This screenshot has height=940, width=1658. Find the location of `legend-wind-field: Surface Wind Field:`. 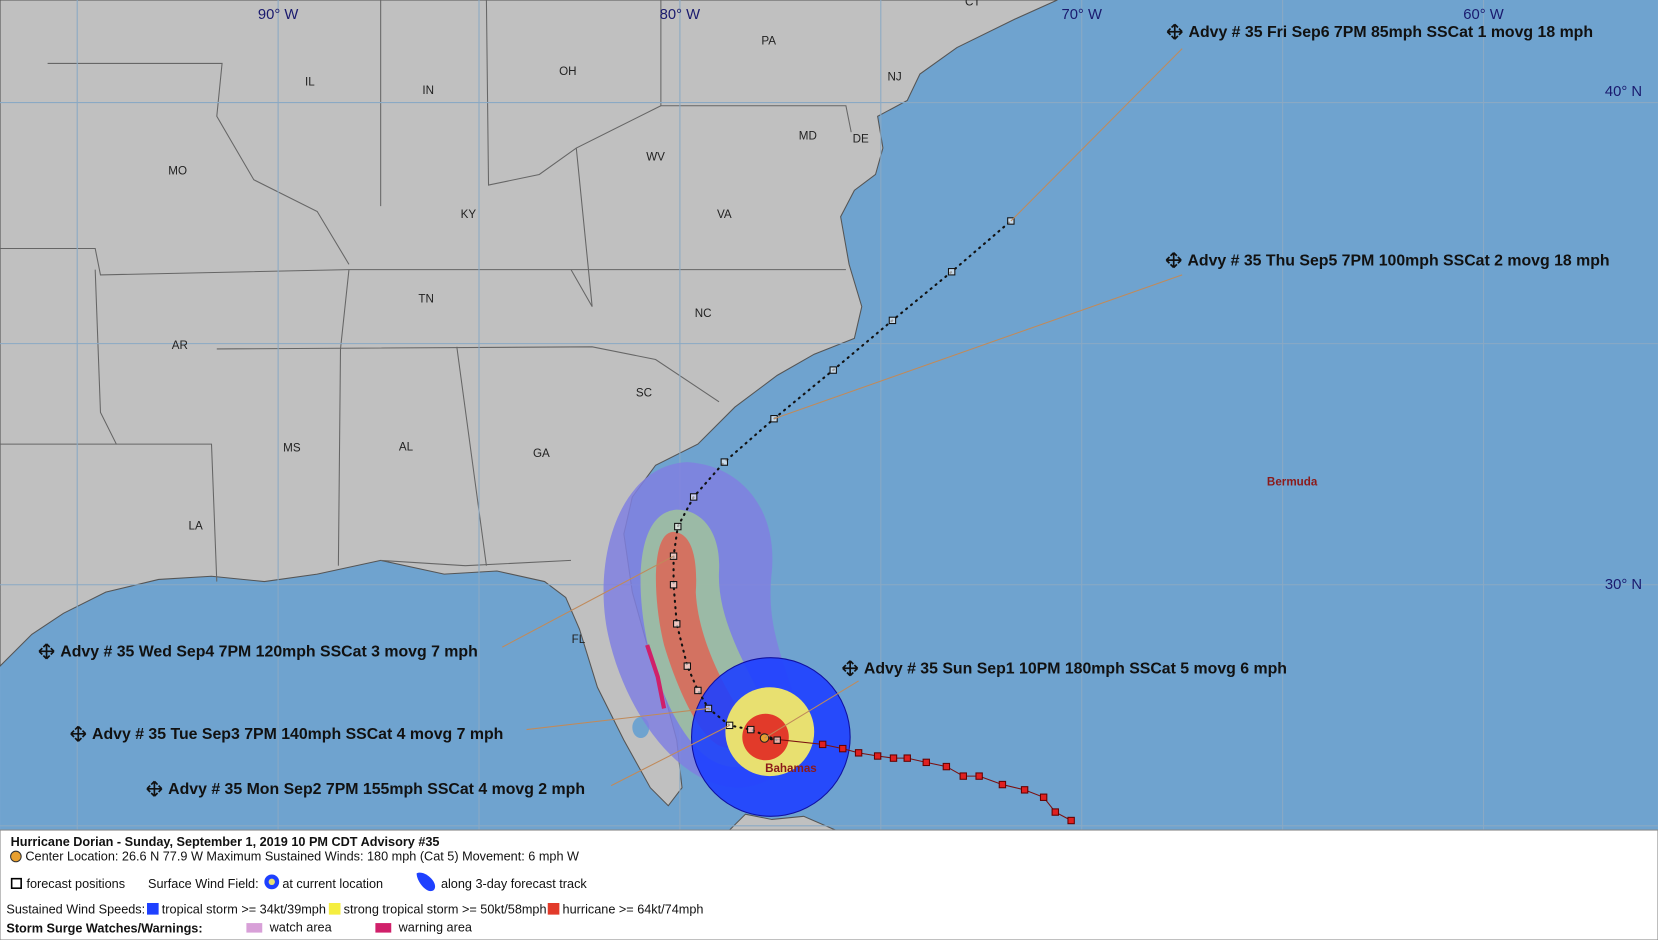

legend-wind-field: Surface Wind Field: is located at coordinates (203, 884).